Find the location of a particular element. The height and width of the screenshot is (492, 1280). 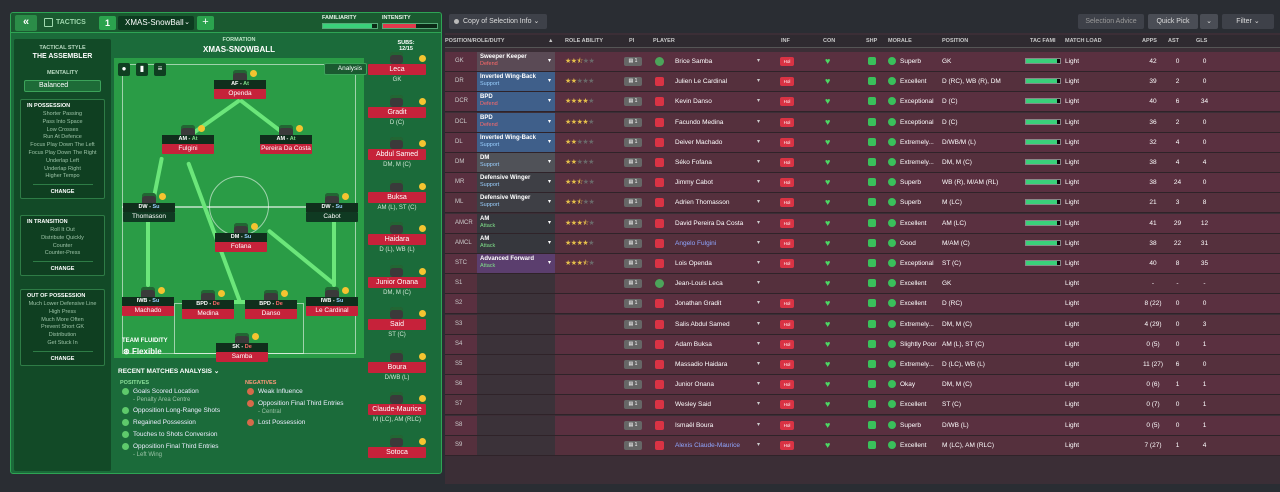

player-name: Lois Openda is located at coordinates (693, 263).